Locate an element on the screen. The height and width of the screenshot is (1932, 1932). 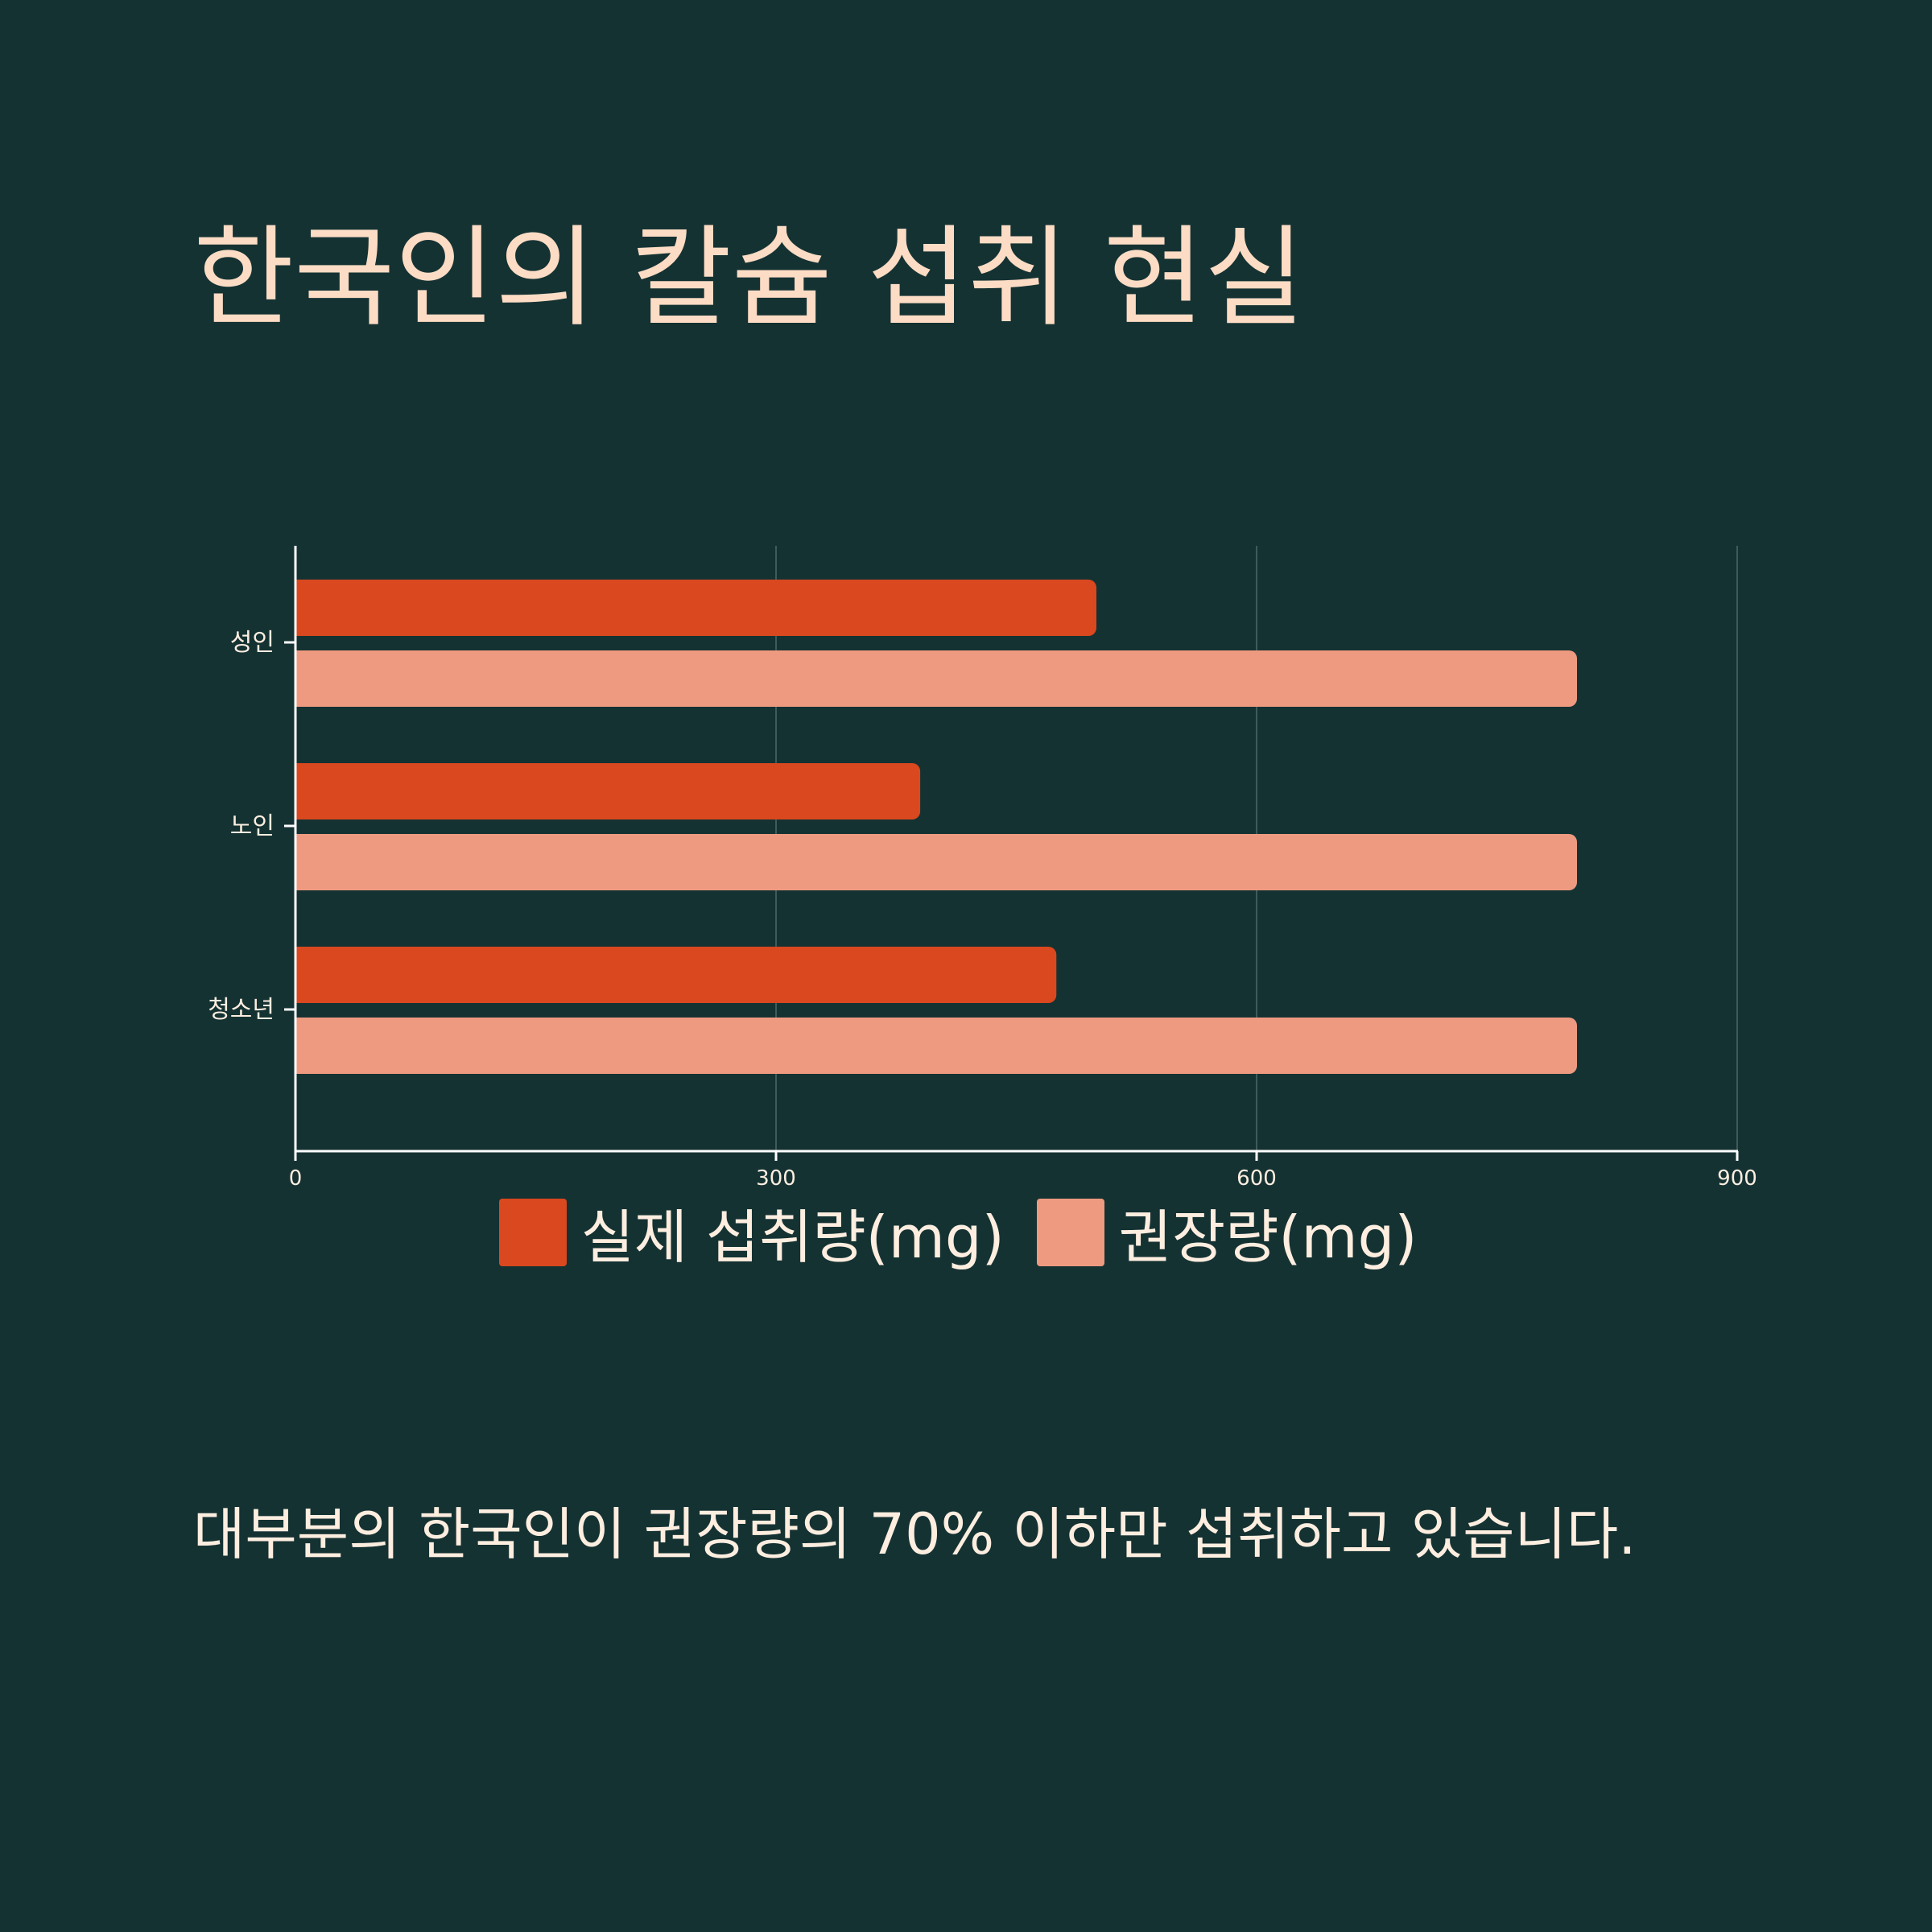
legend-label-actual: 실제 섭취량(mg) is located at coordinates (792, 1237).